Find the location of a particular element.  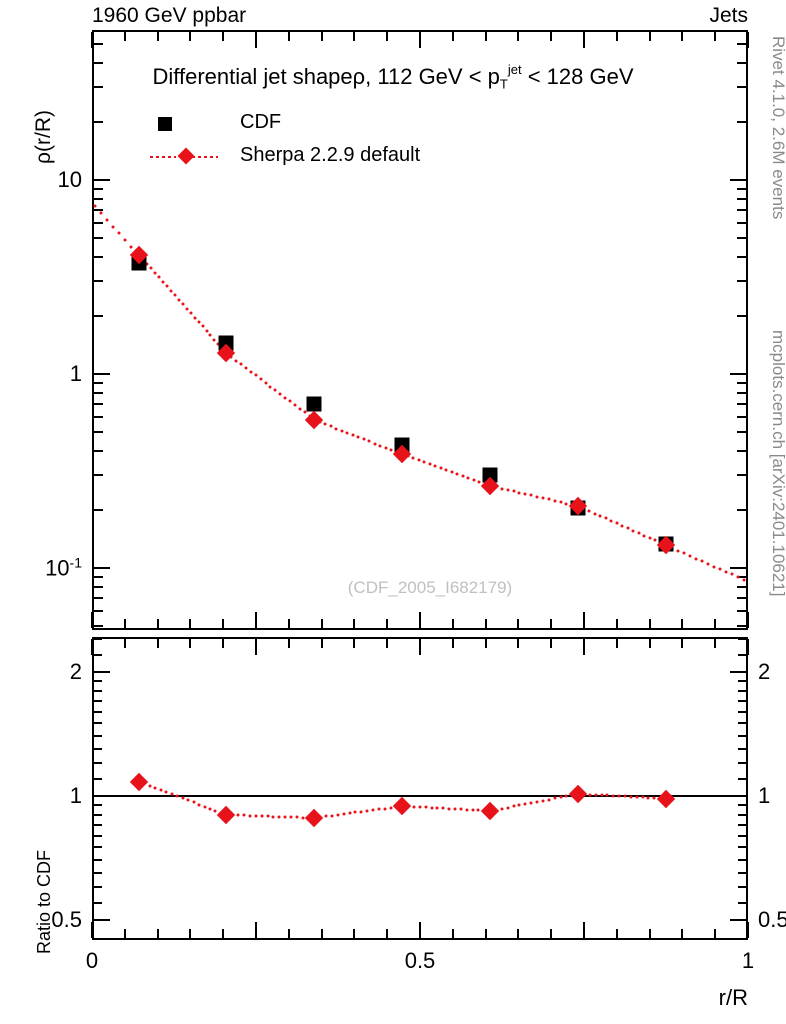

plot-title-post: < 128 GeV is located at coordinates (577, 76).